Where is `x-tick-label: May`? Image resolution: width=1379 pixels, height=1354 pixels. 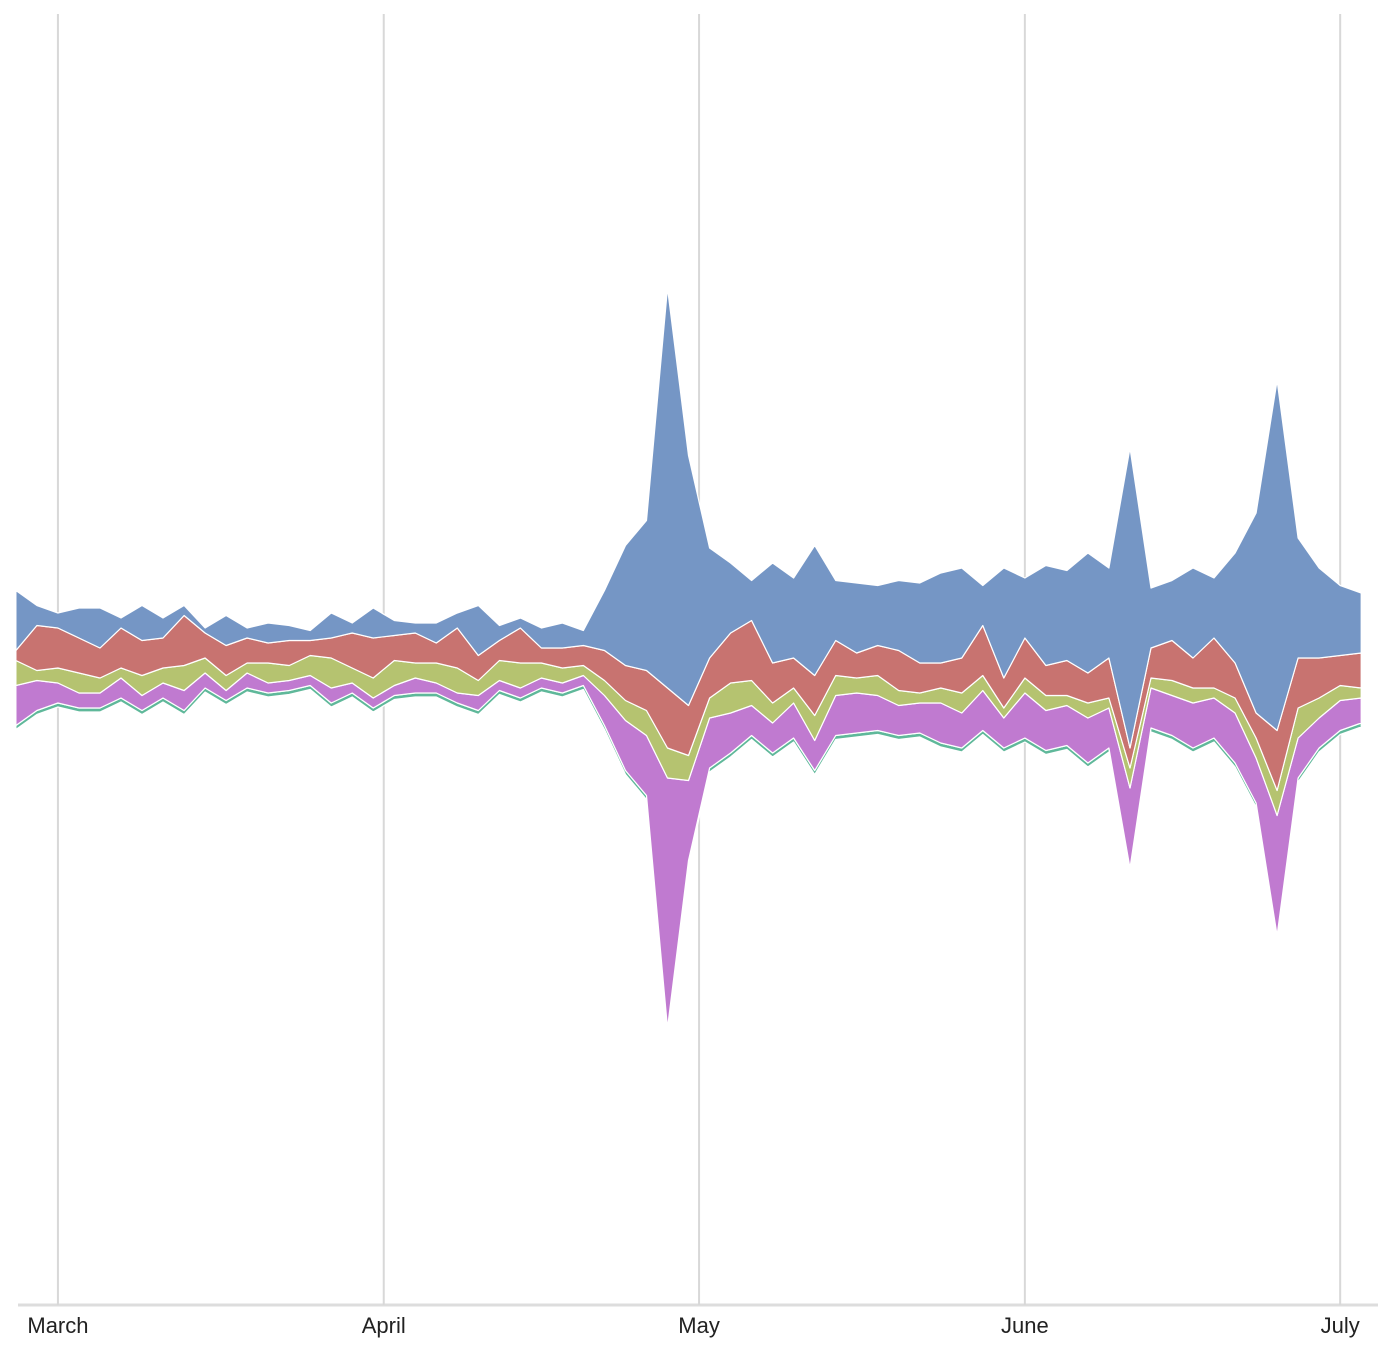
x-tick-label: May is located at coordinates (699, 1325).